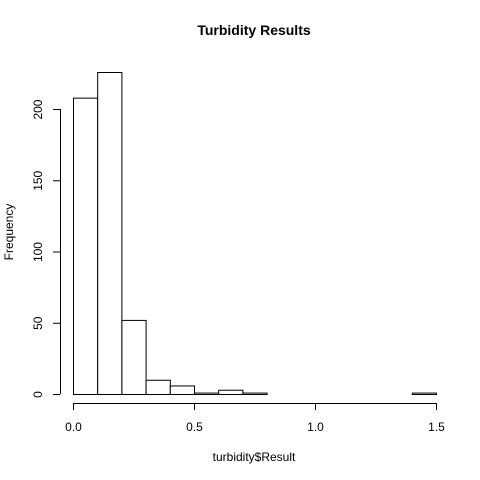  Describe the element at coordinates (254, 457) in the screenshot. I see `x-axis-title: turbidity$Result` at that location.